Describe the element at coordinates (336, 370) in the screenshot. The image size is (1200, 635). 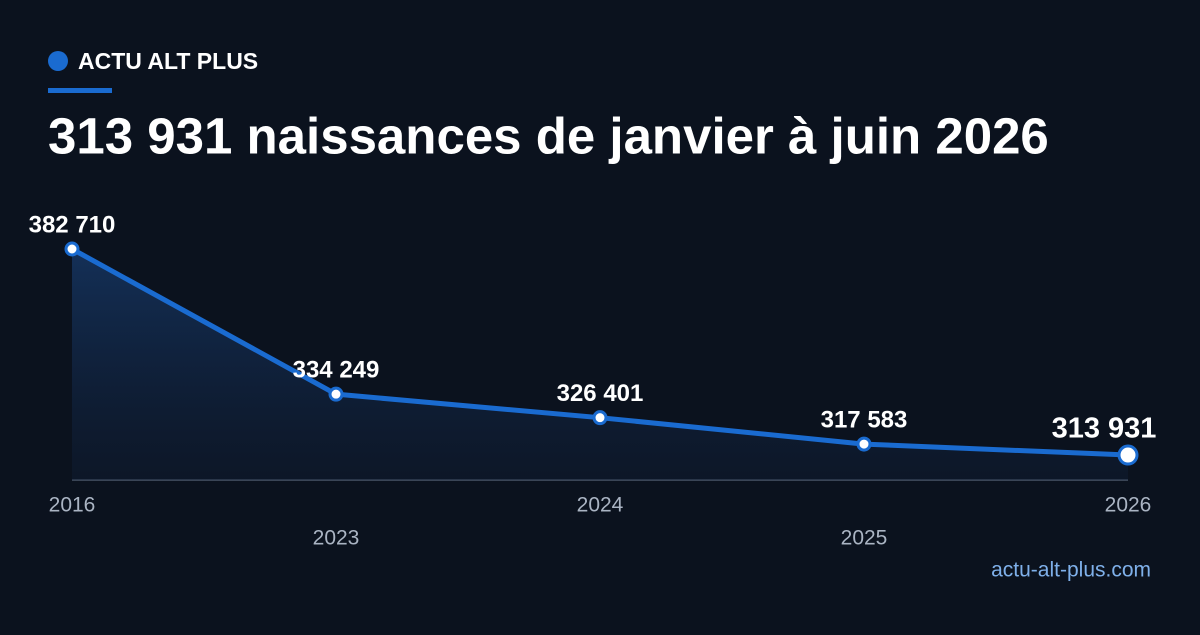
I see `value-label: 334 249` at that location.